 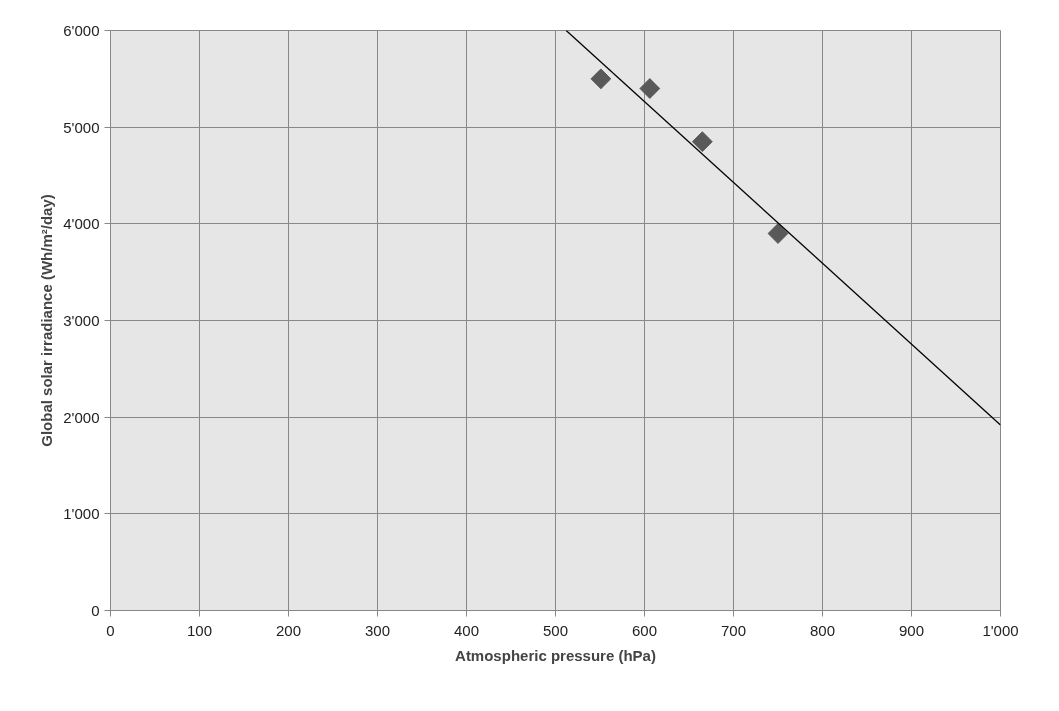 I want to click on x-tick-label: 1'000, so click(x=1000, y=630).